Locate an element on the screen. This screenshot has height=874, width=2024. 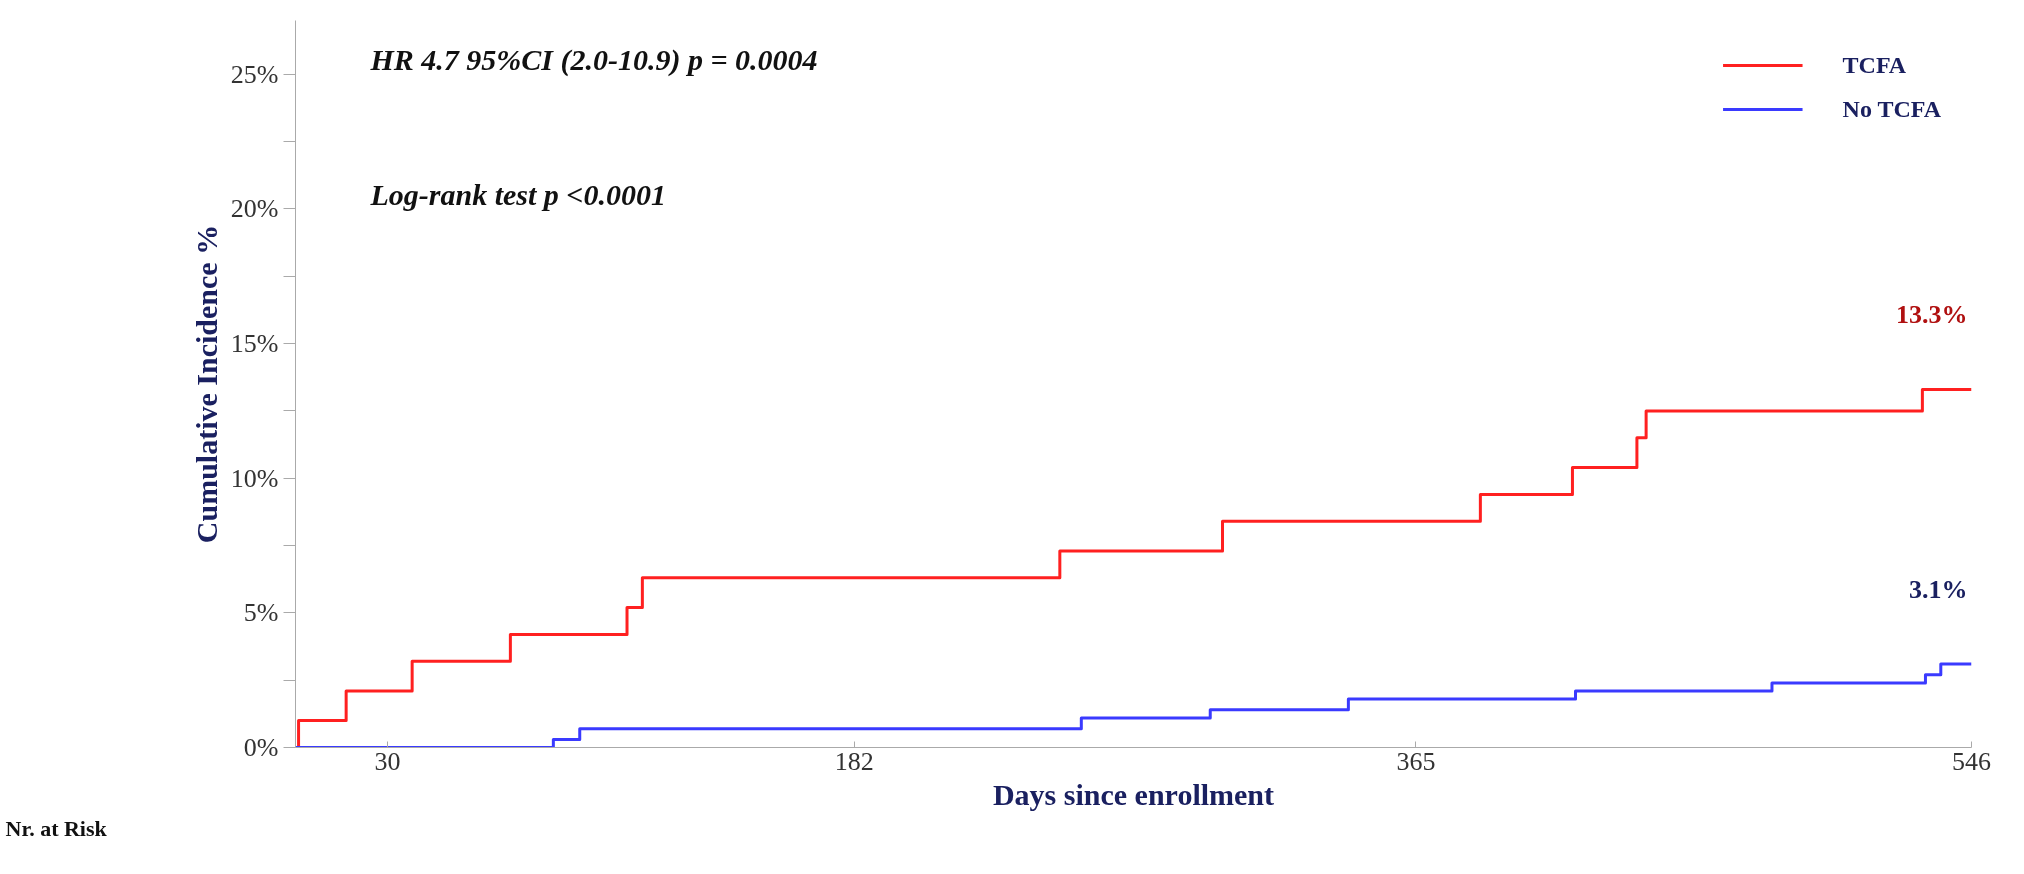
annotation: 3.1% is located at coordinates (1938, 590).